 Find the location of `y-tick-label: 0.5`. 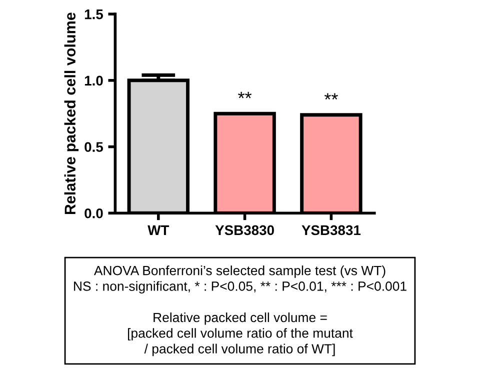

y-tick-label: 0.5 is located at coordinates (94, 147).